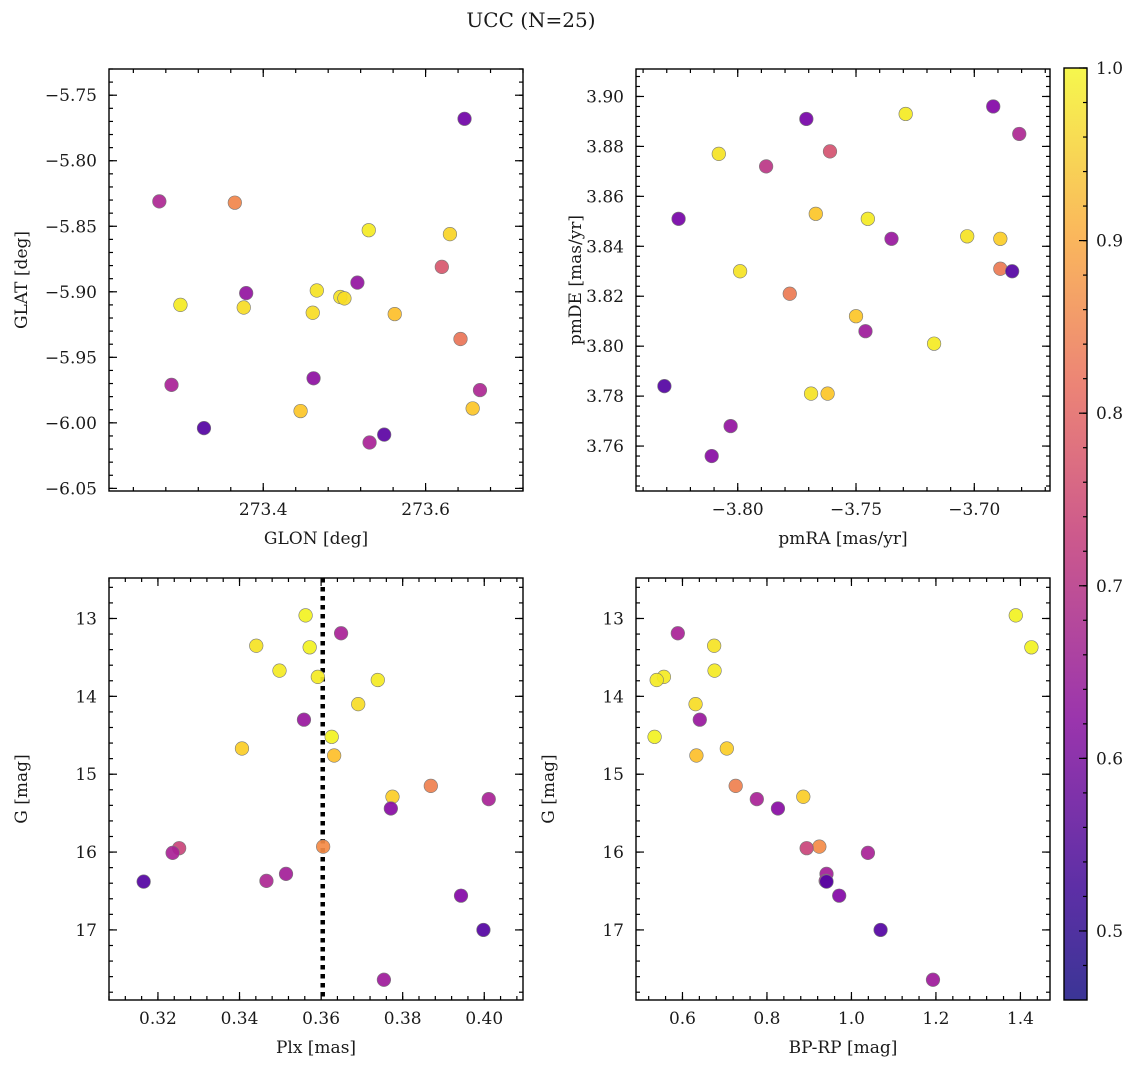 This screenshot has width=1136, height=1068. I want to click on y-axis-label: GLAT [deg], so click(22, 280).